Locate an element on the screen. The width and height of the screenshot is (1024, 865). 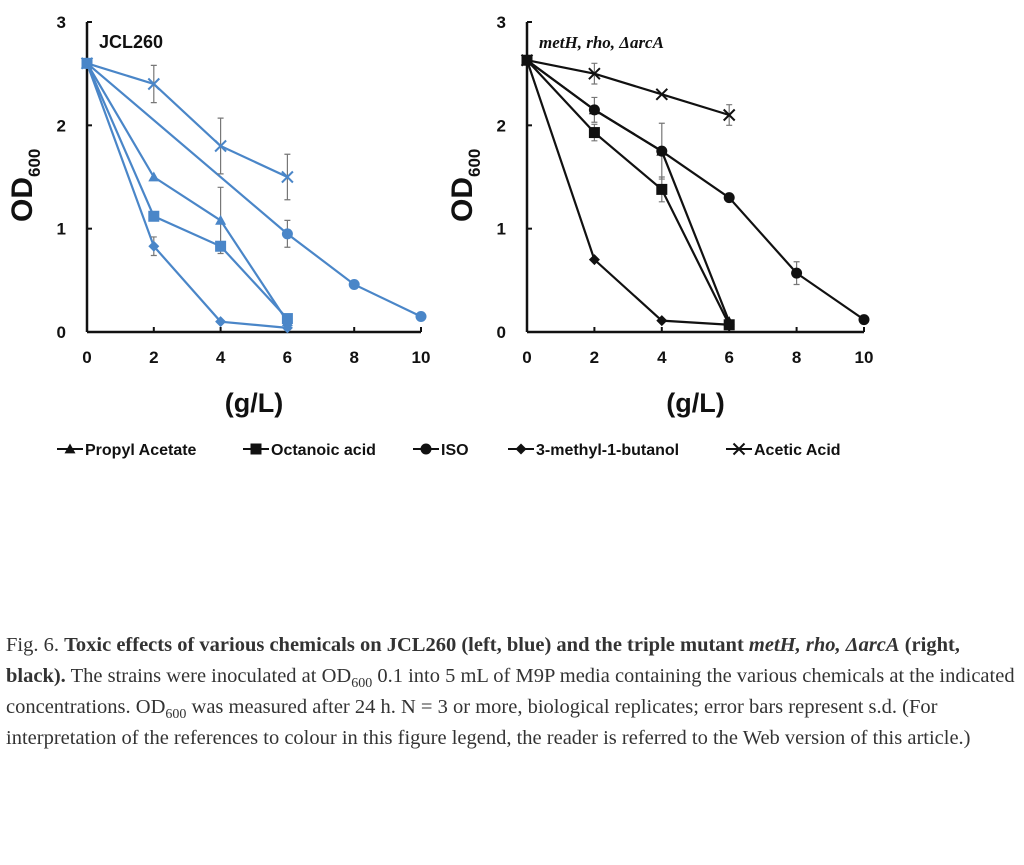
panel-title: JCL260 is located at coordinates (131, 42).